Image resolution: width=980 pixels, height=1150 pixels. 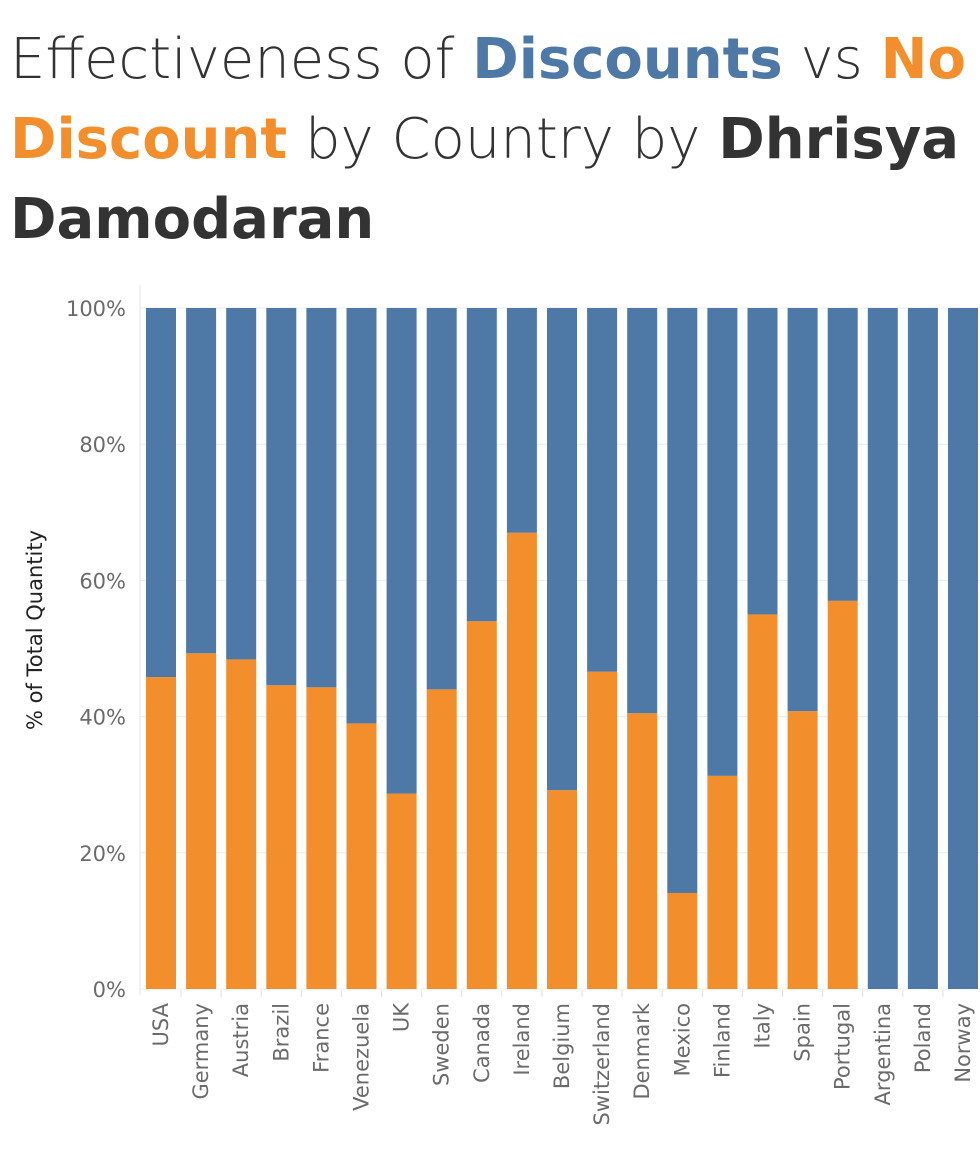 What do you see at coordinates (96, 309) in the screenshot?
I see `y-tick-label: 100%` at bounding box center [96, 309].